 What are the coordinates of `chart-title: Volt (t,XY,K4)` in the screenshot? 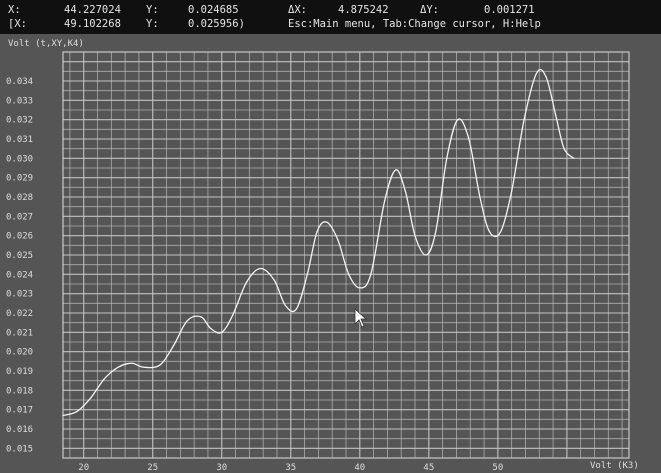 It's located at (46, 44).